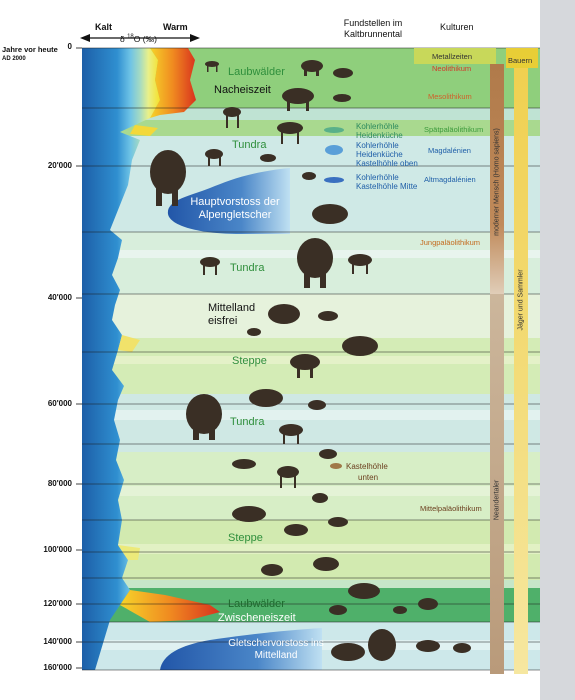 Image resolution: width=575 pixels, height=700 pixels. Describe the element at coordinates (257, 618) in the screenshot. I see `zone-zwischeneiszeit: Zwischeneiszeit` at that location.